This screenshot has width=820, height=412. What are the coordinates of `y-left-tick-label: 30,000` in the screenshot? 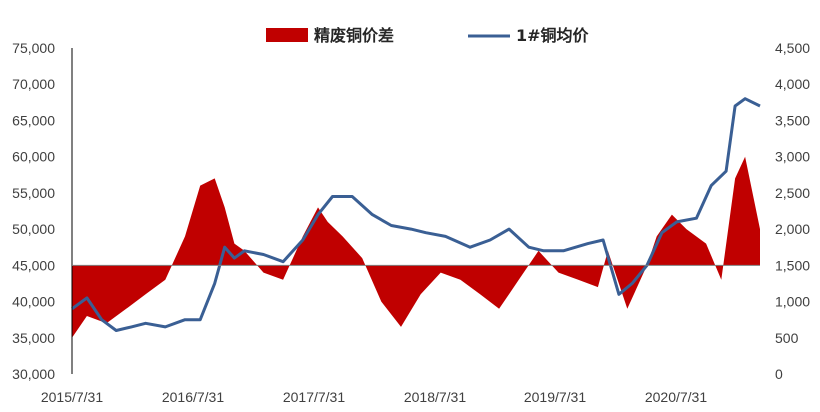 It's located at (33, 374).